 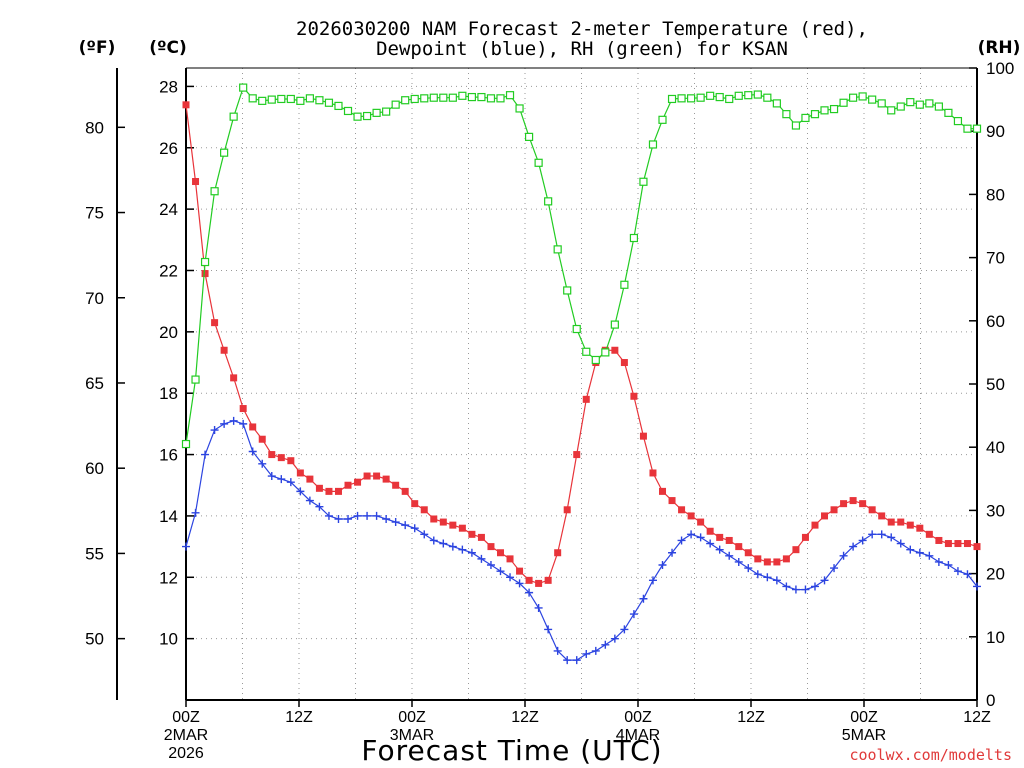 What do you see at coordinates (168, 148) in the screenshot?
I see `celsius-tick-label: 26` at bounding box center [168, 148].